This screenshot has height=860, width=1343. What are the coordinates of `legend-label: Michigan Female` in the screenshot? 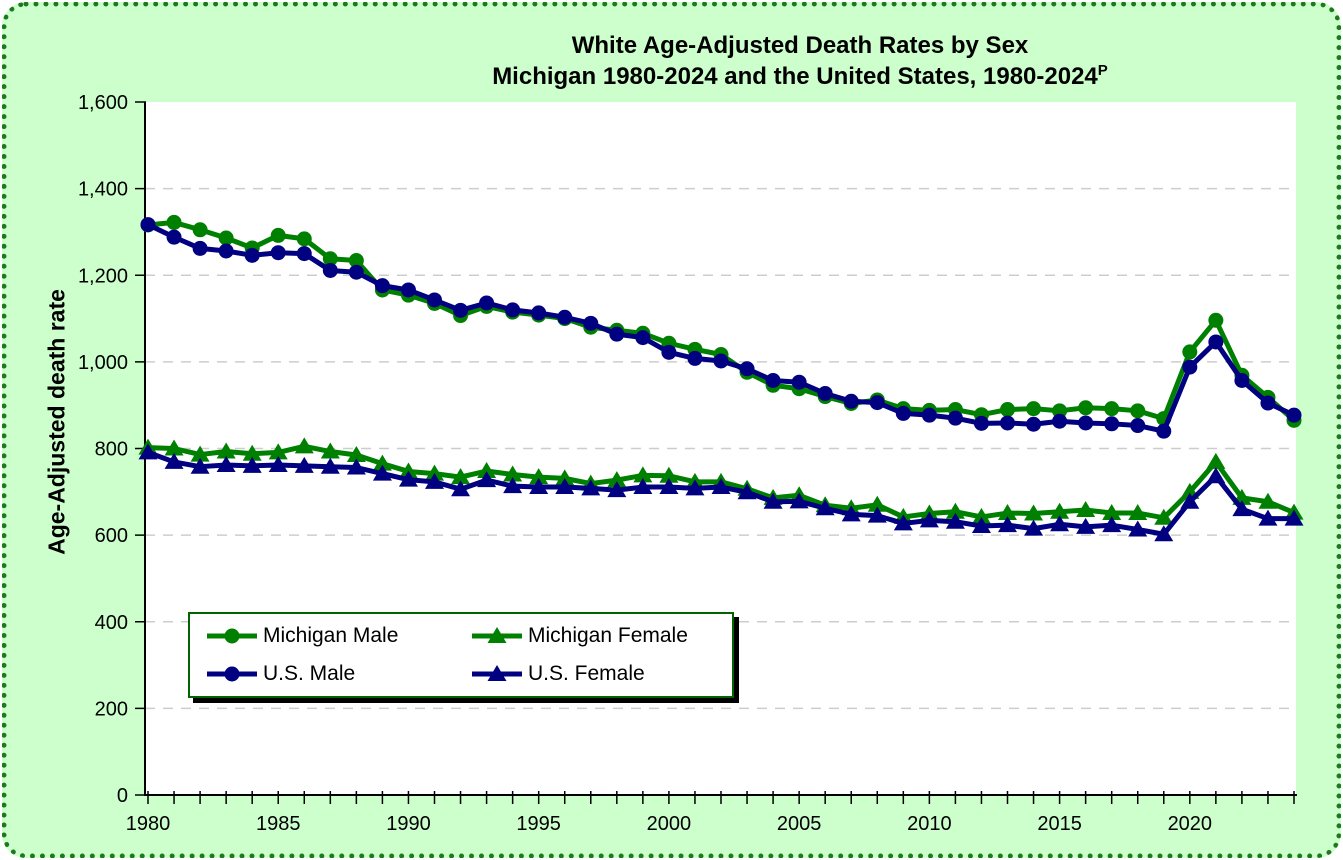 It's located at (608, 635).